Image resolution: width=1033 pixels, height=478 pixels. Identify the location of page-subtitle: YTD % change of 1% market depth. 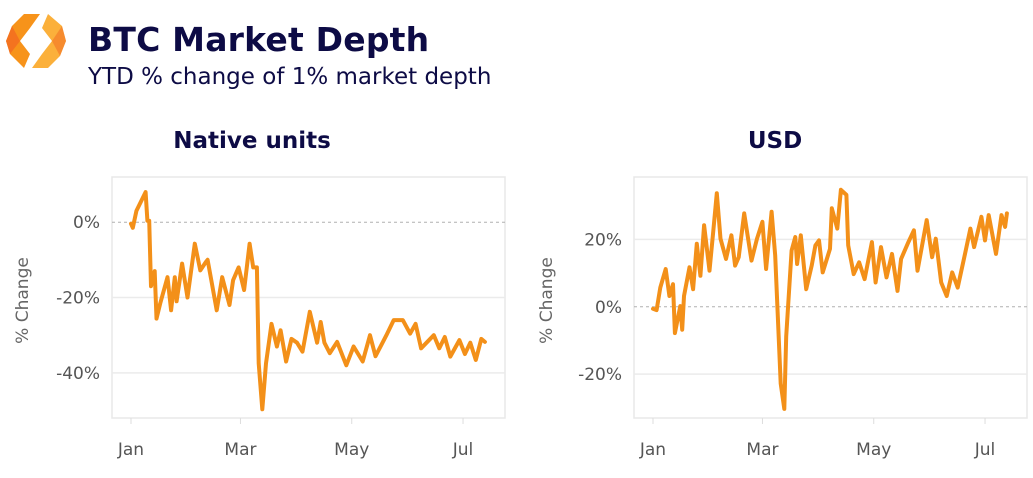
(290, 77).